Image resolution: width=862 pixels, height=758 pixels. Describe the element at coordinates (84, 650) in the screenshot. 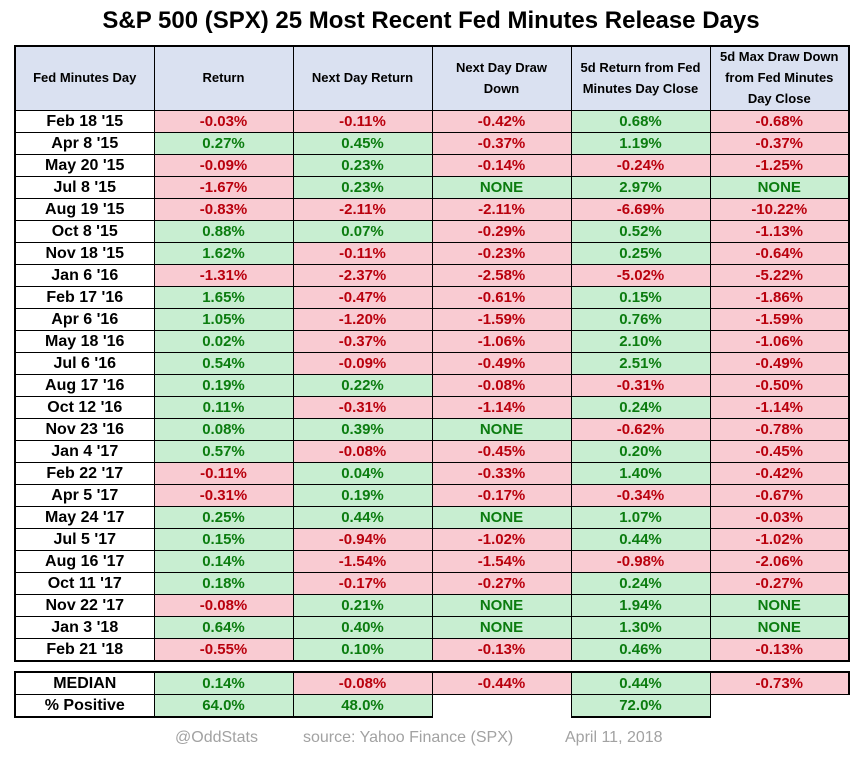

I see `fed-minutes-day-cell: Feb 21 '18` at that location.